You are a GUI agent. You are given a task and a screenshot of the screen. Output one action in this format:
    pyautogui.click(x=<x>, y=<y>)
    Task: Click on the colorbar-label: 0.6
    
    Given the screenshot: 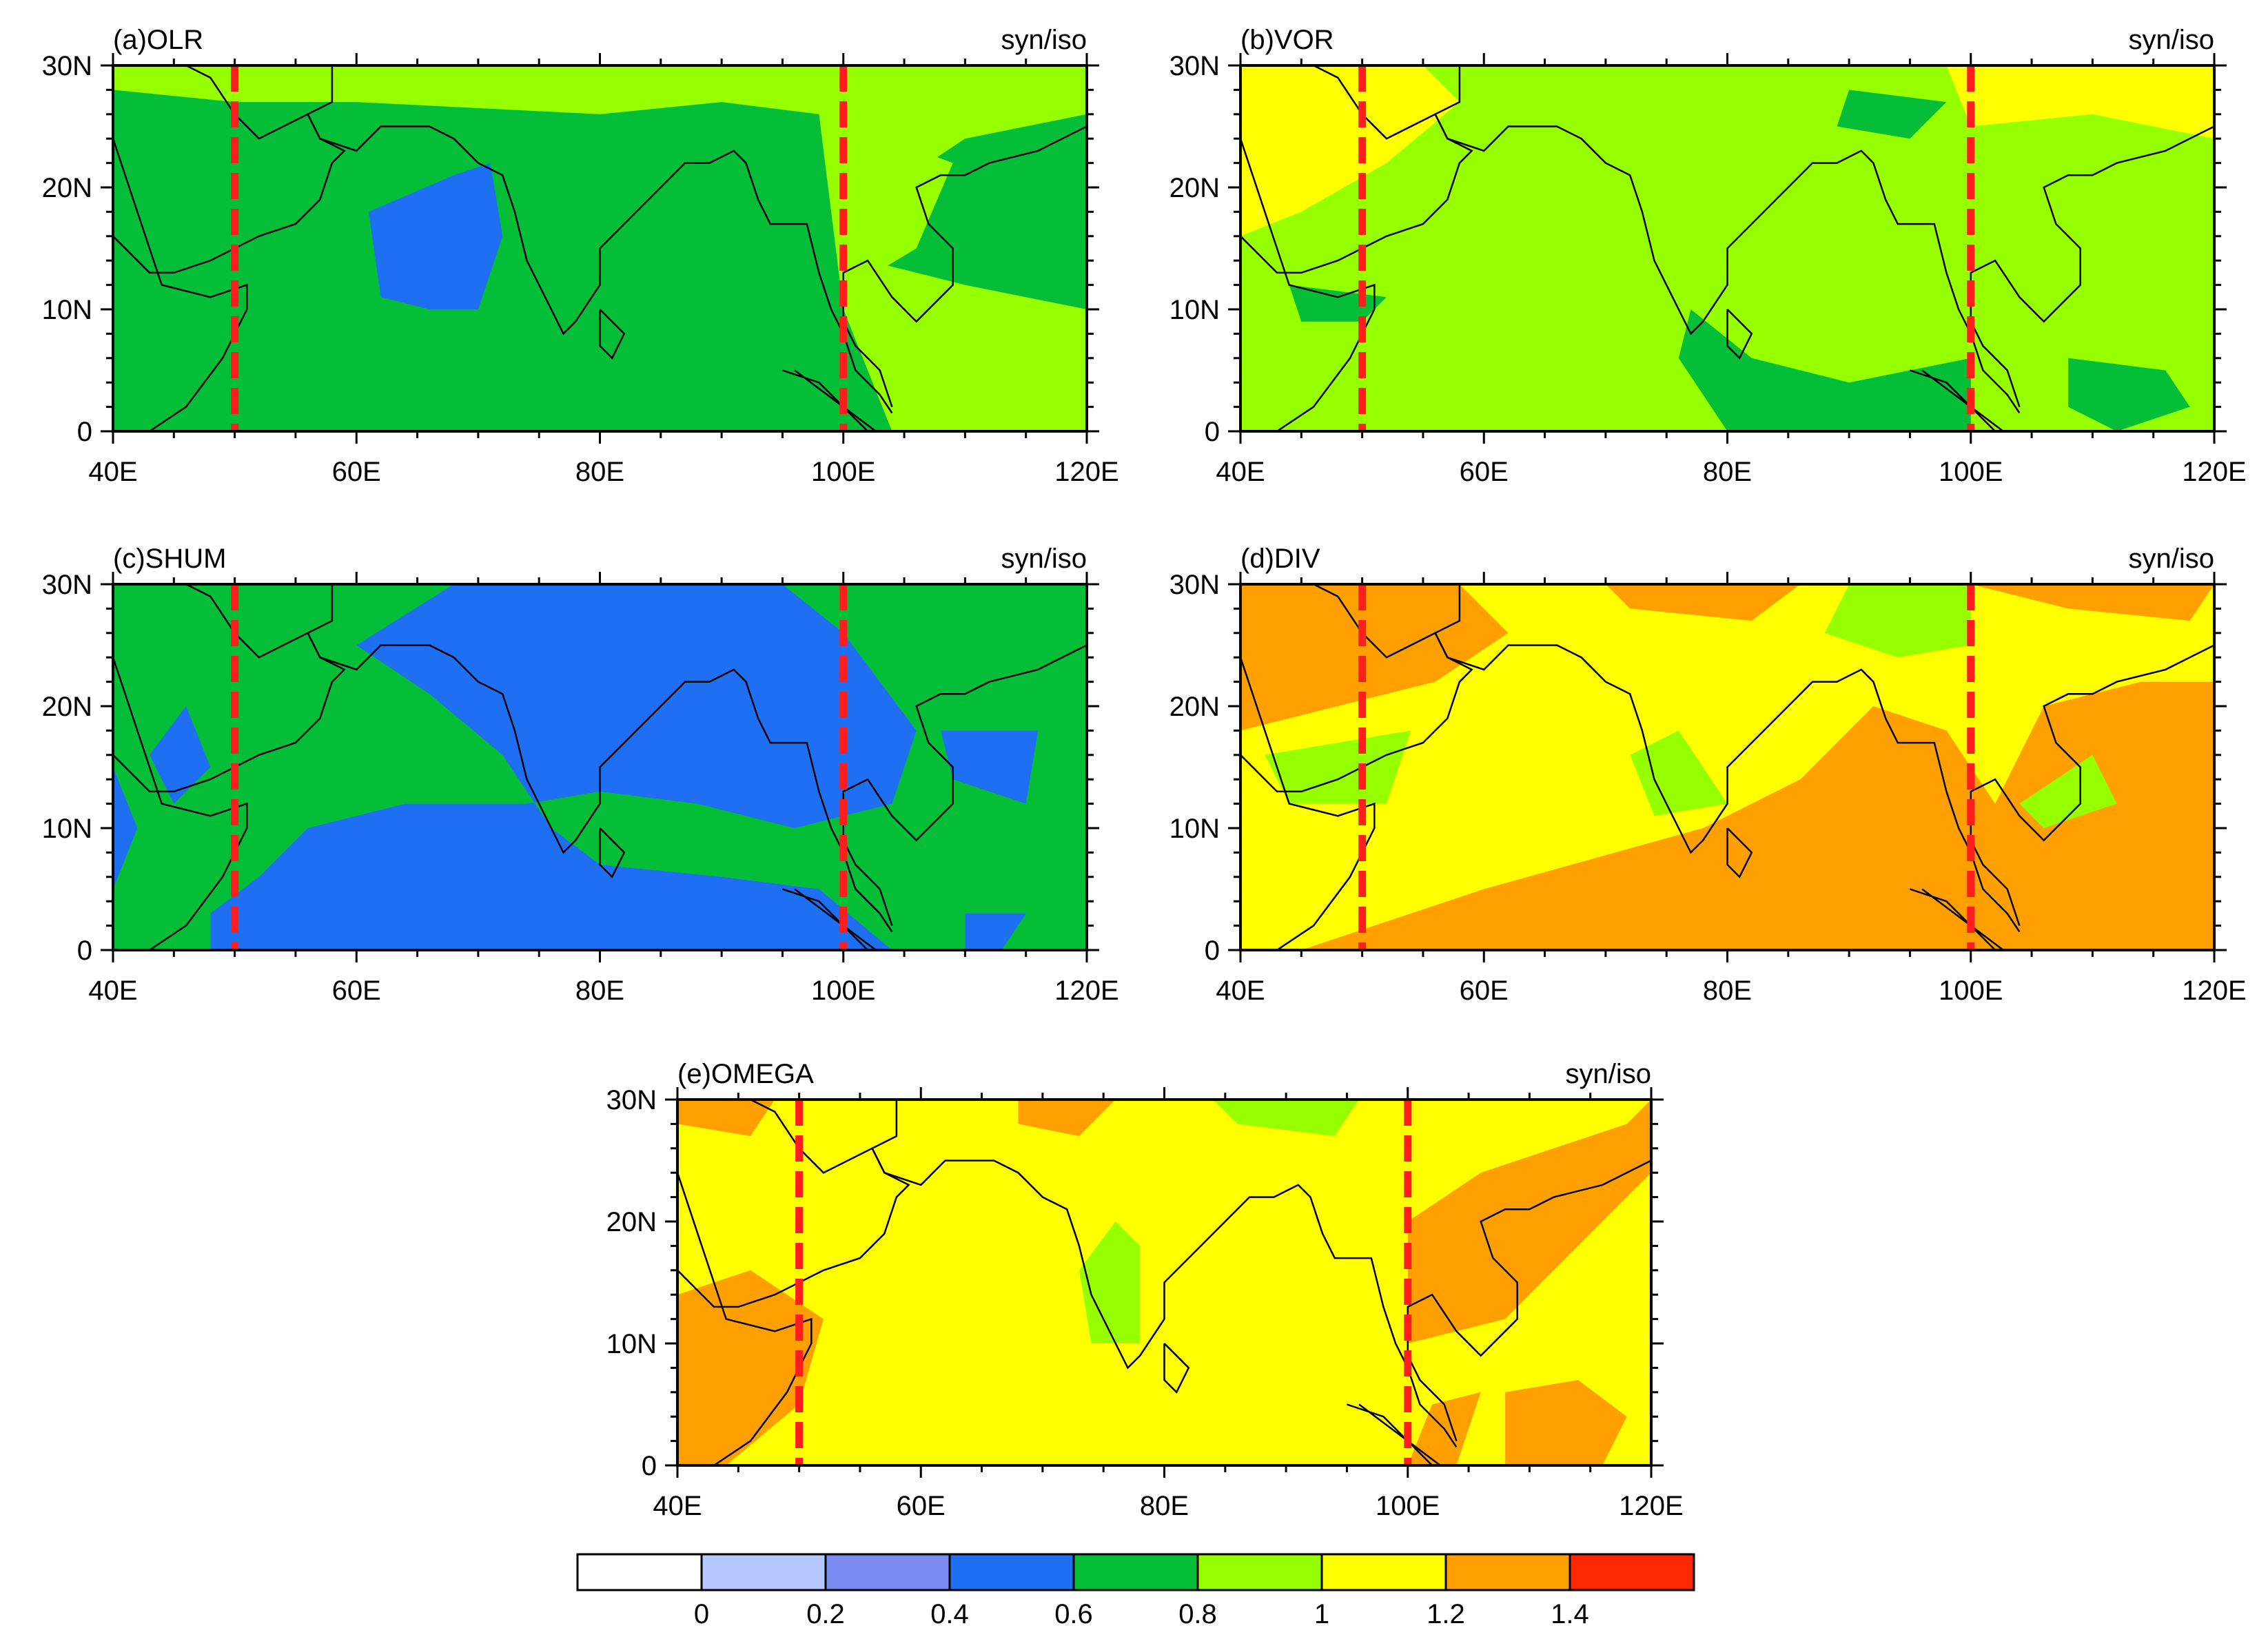 What is the action you would take?
    pyautogui.click(x=1073, y=1614)
    